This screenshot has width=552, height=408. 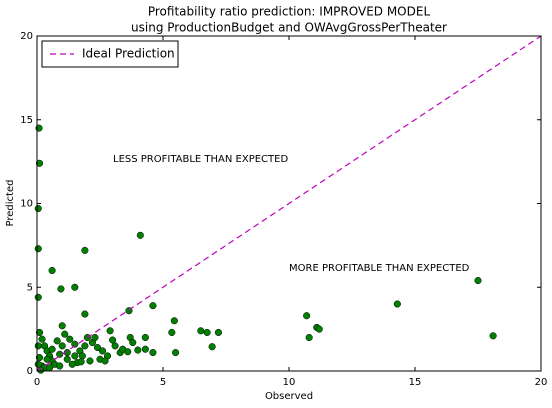 I want to click on x-tick-label: 20, so click(x=541, y=382).